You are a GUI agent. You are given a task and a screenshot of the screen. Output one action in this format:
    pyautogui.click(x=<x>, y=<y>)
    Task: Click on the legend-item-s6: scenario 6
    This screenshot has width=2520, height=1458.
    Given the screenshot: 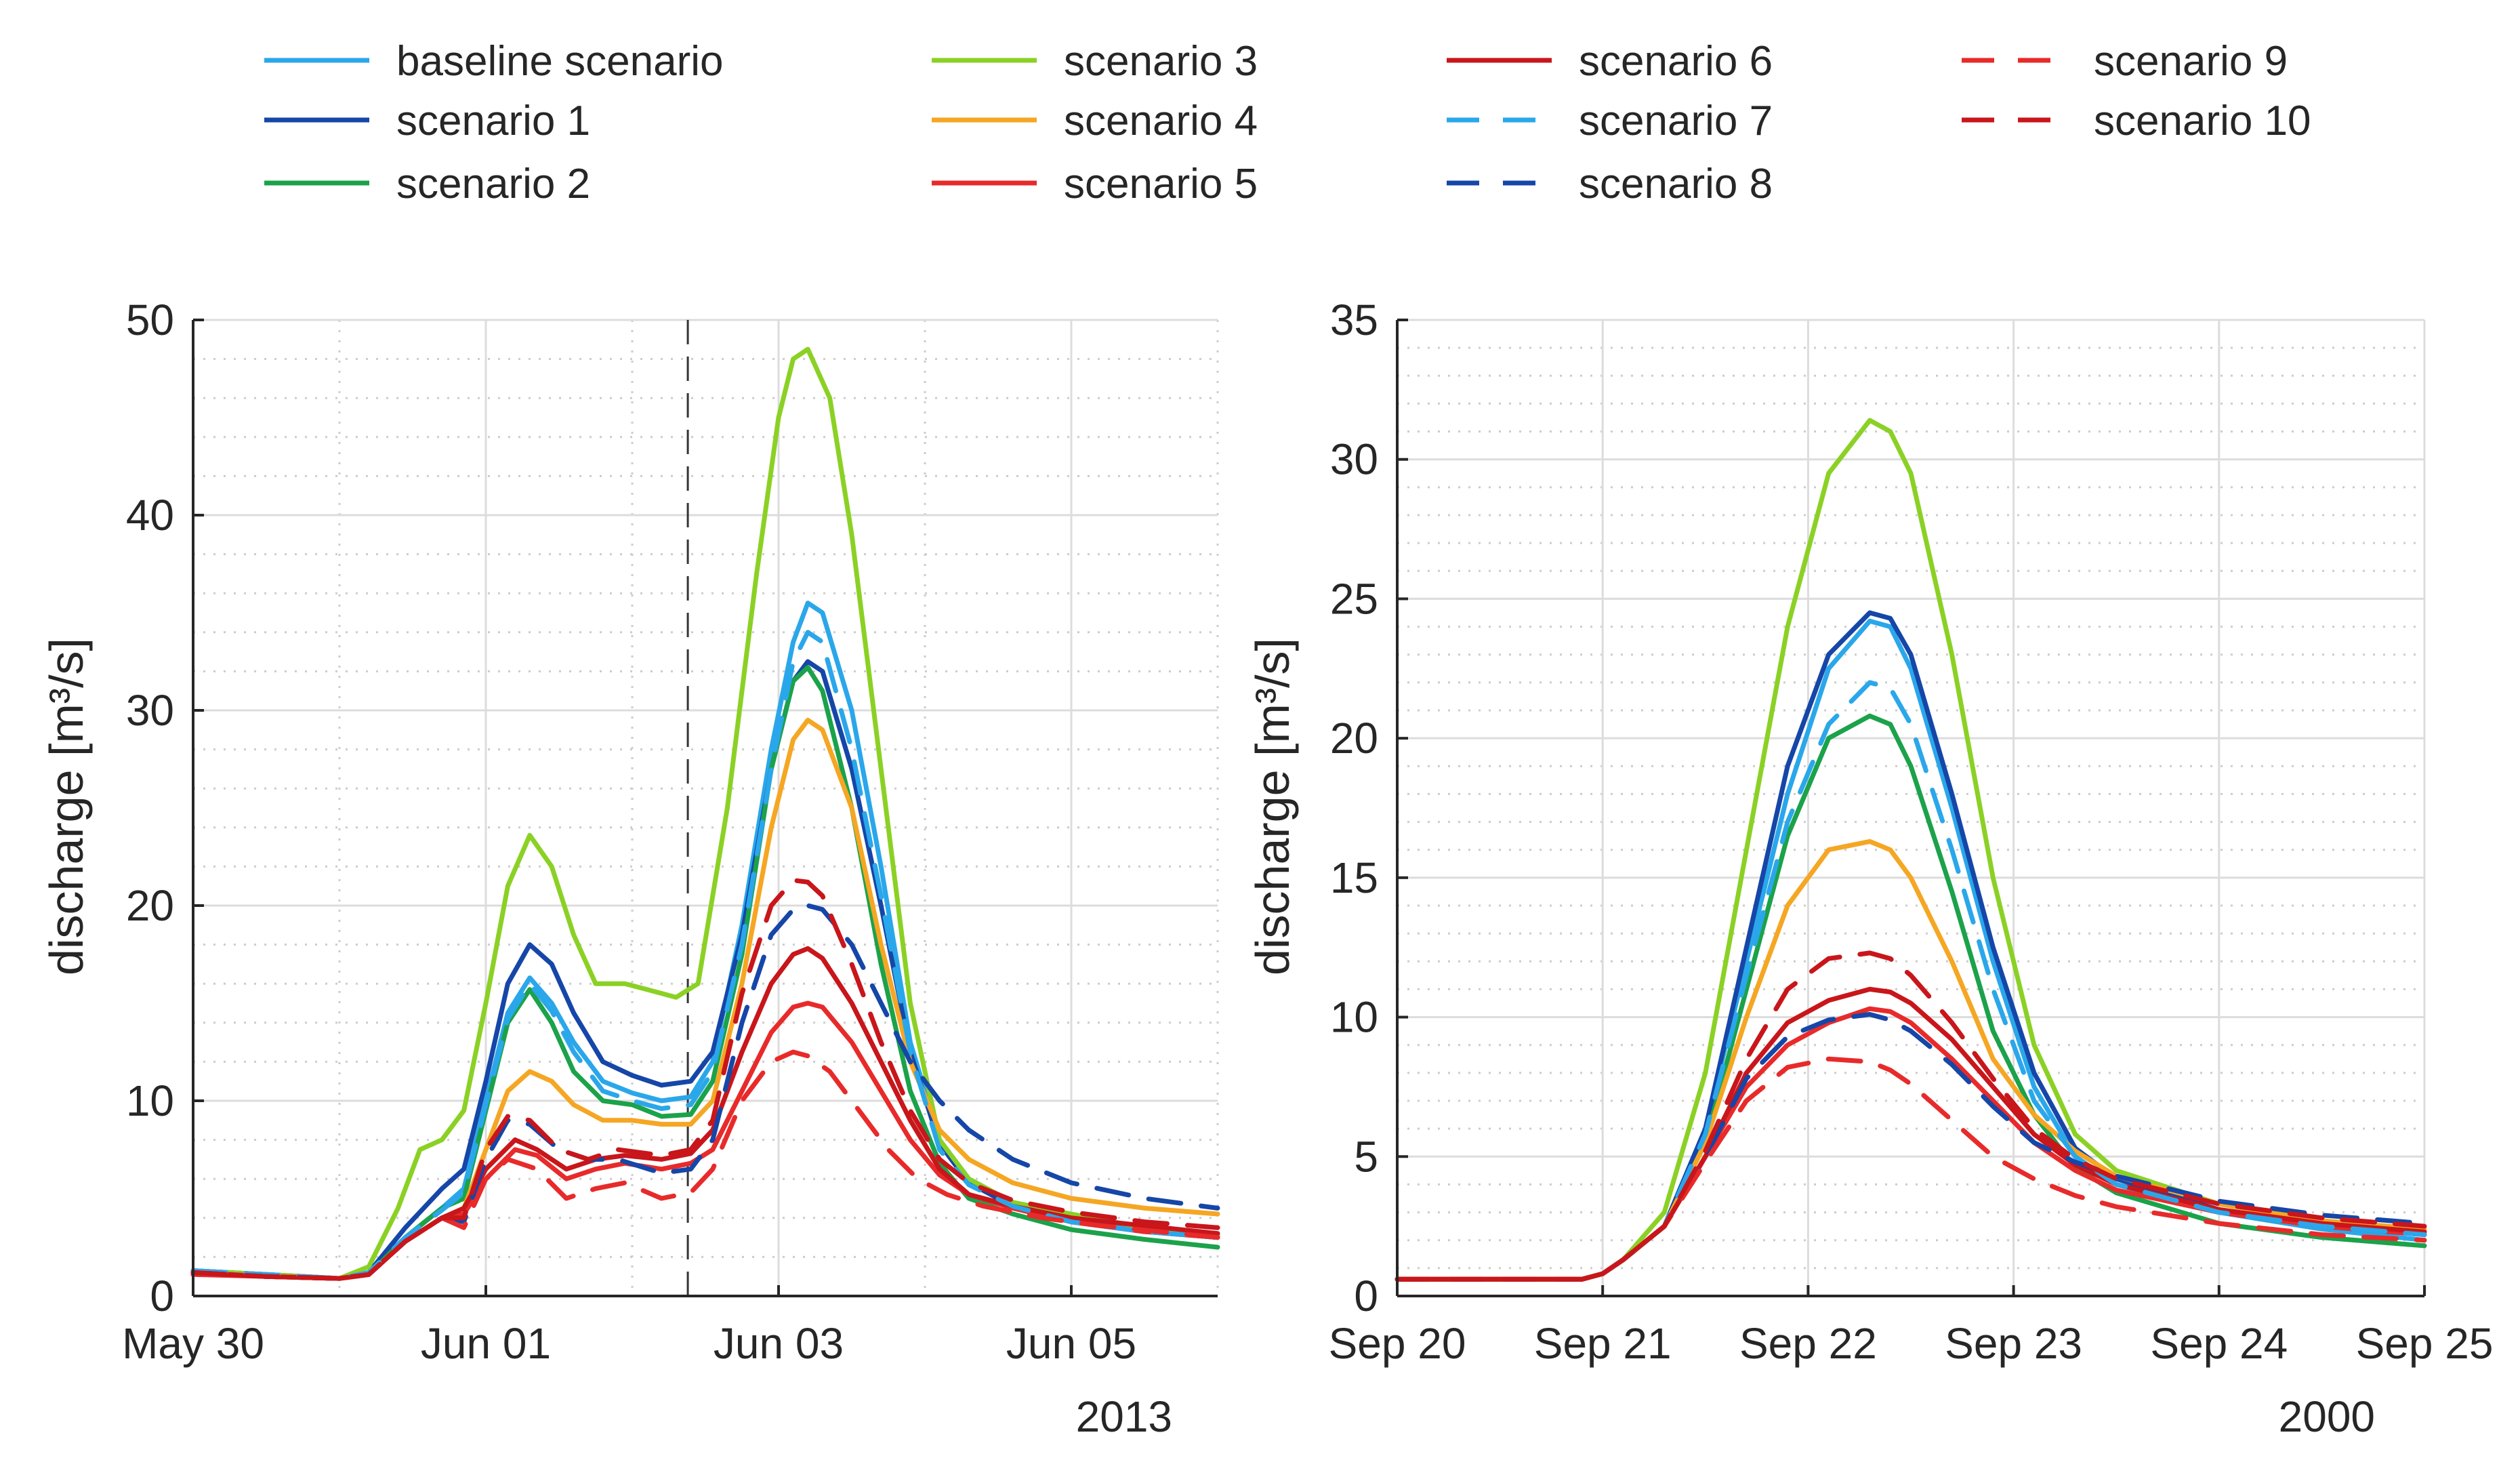 What is the action you would take?
    pyautogui.click(x=1610, y=61)
    